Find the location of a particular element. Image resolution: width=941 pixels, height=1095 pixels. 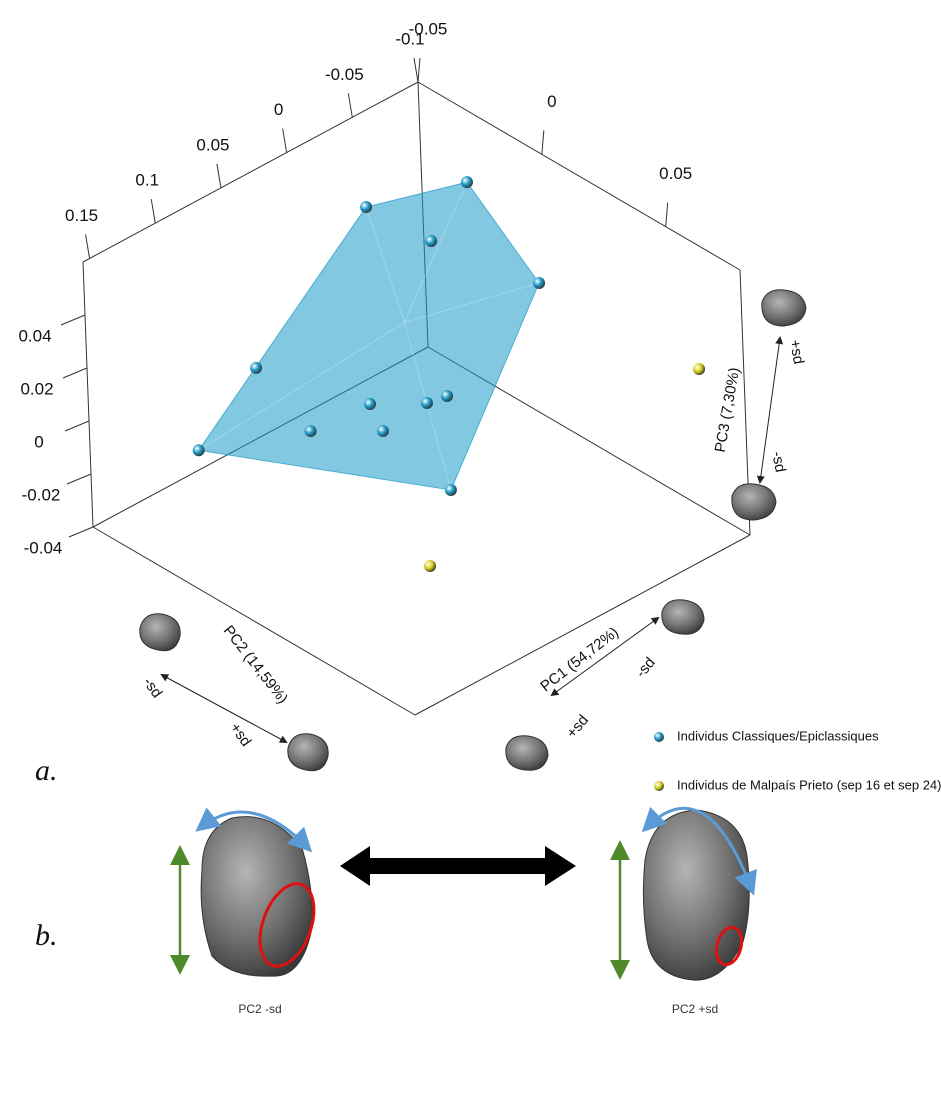

tick-label: 0.1 is located at coordinates (147, 180).